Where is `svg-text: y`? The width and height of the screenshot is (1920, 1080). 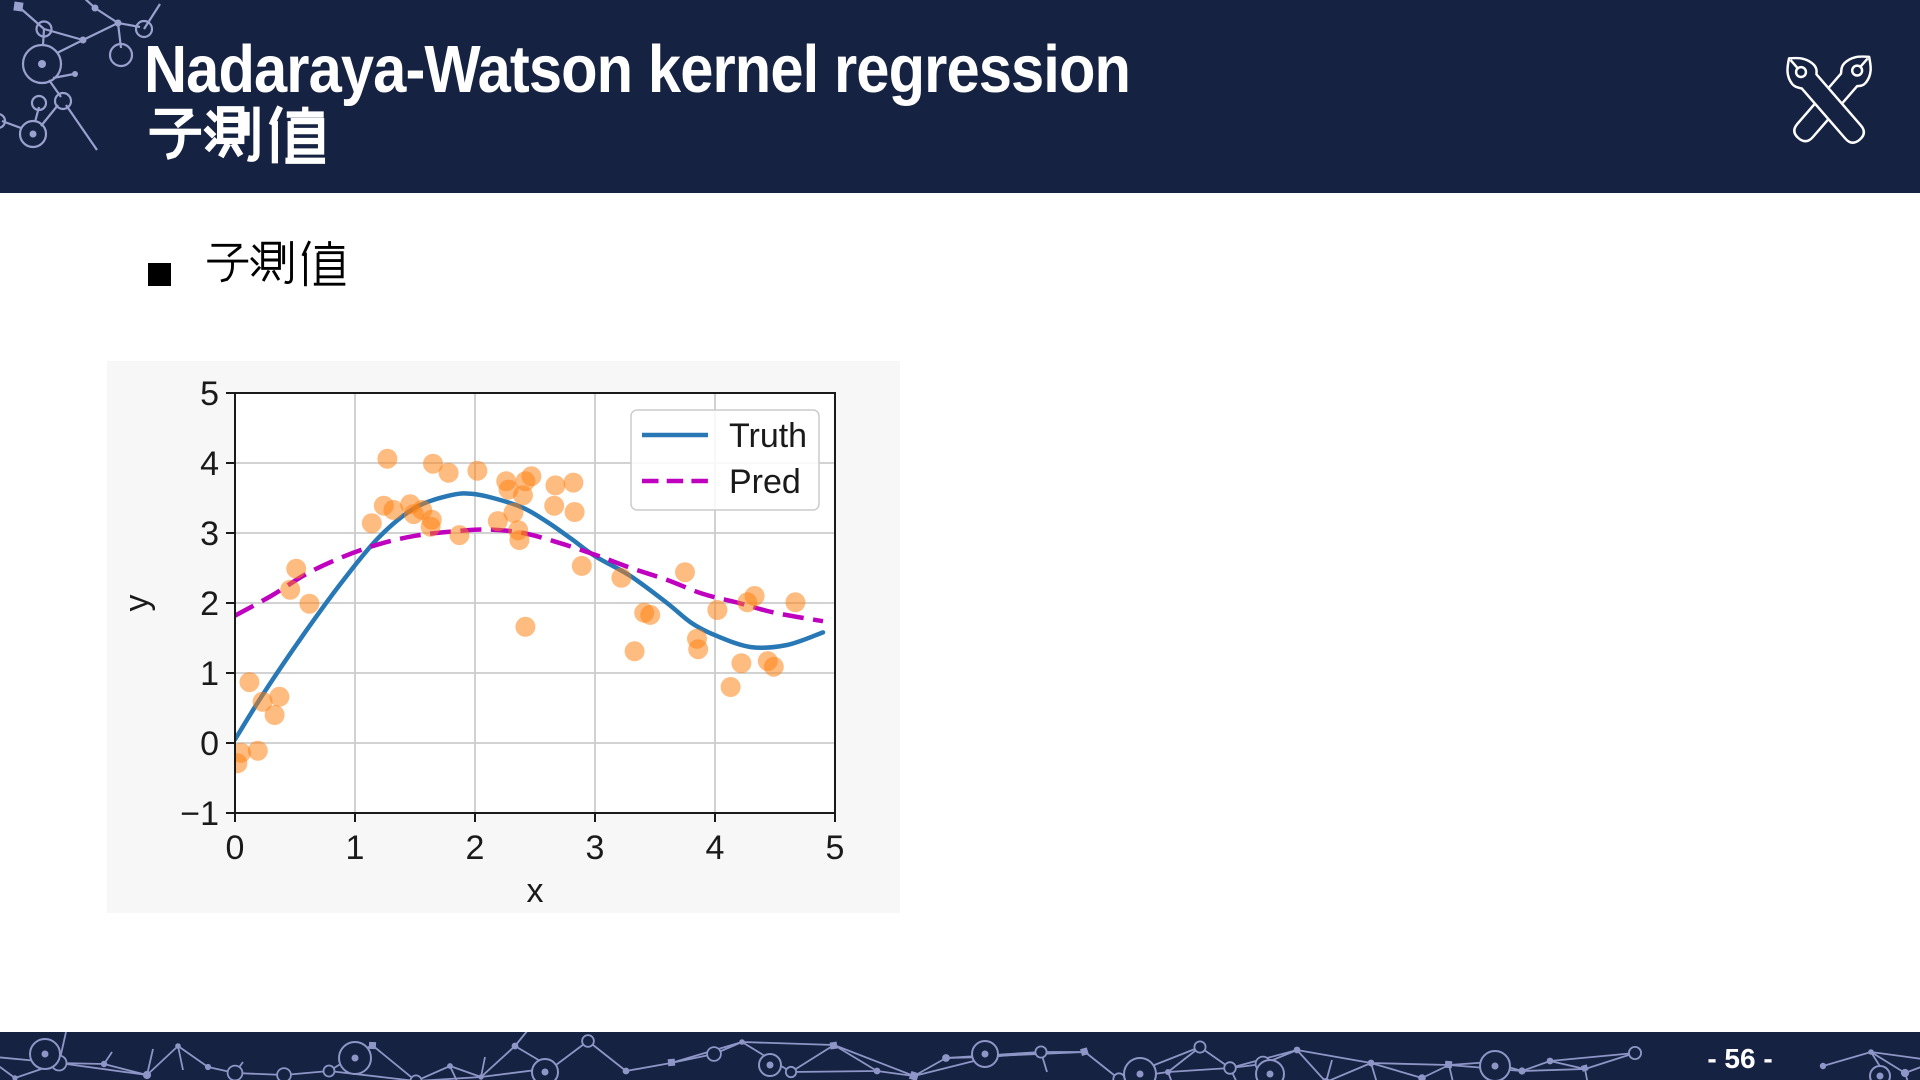
svg-text: y is located at coordinates (137, 603).